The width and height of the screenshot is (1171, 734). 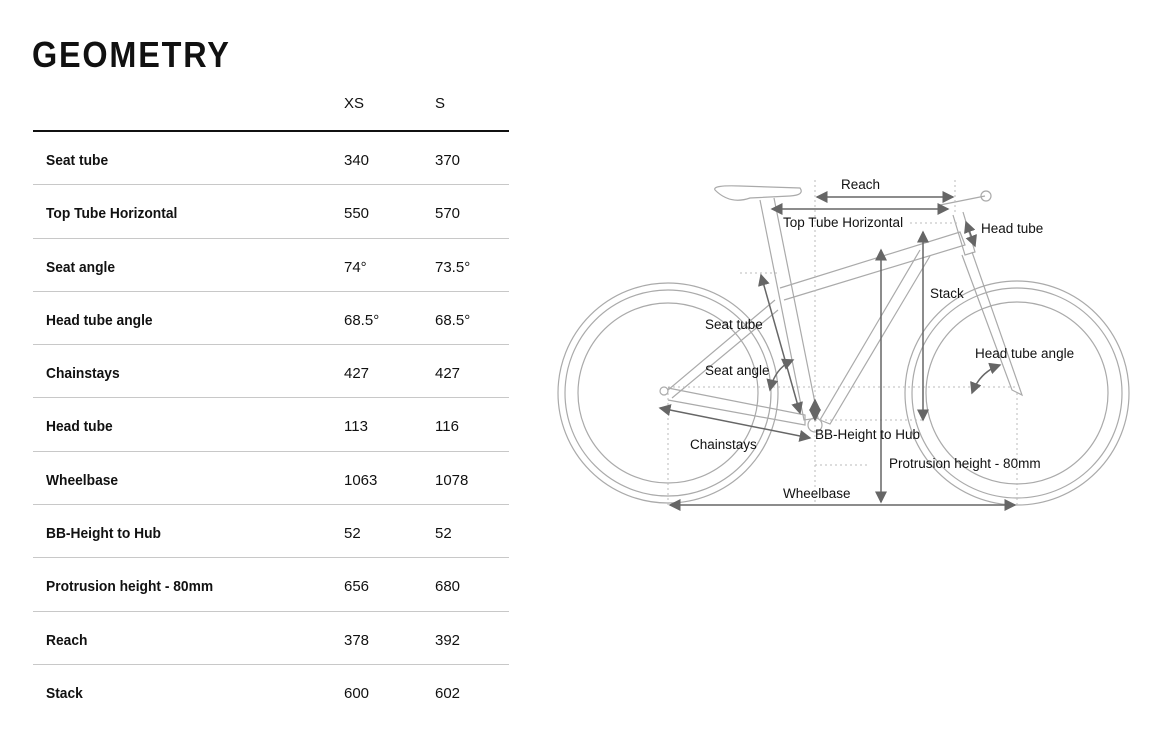 What do you see at coordinates (357, 160) in the screenshot?
I see `value-xs: 340` at bounding box center [357, 160].